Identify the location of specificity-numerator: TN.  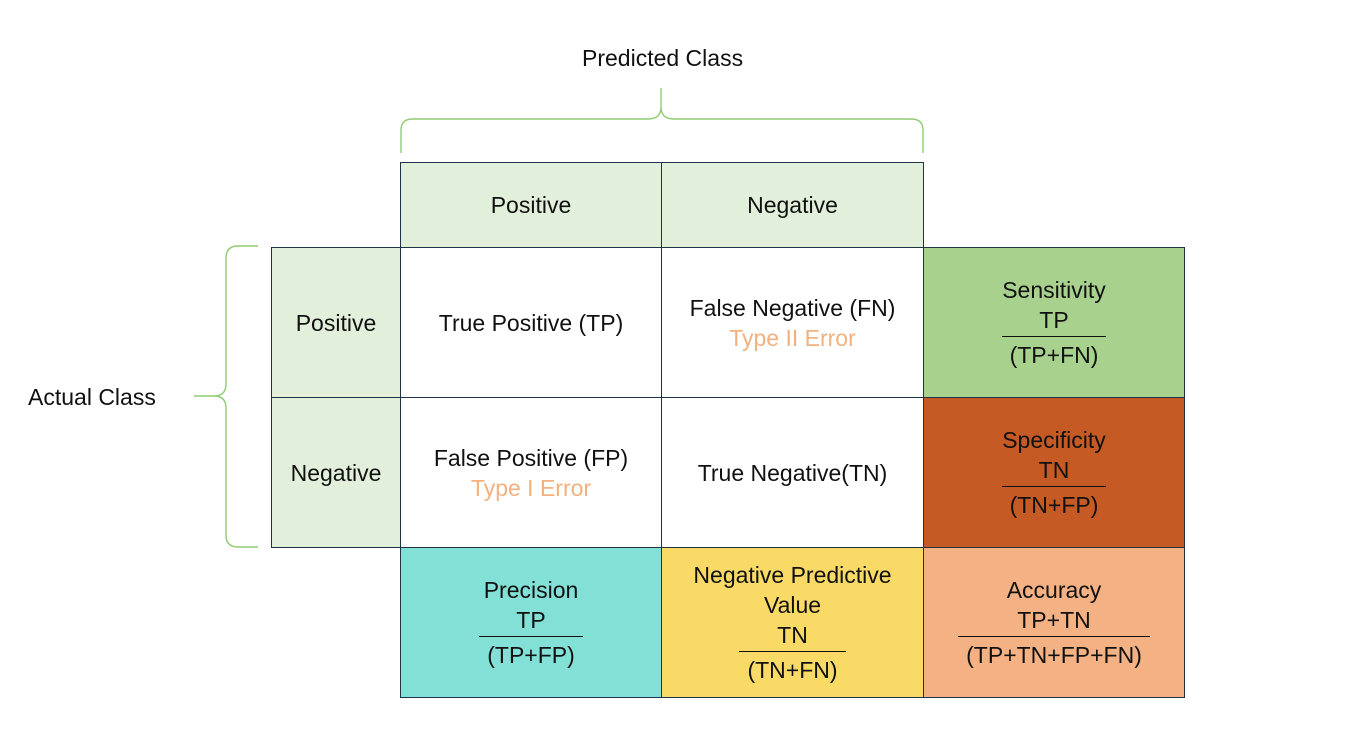
(1054, 470).